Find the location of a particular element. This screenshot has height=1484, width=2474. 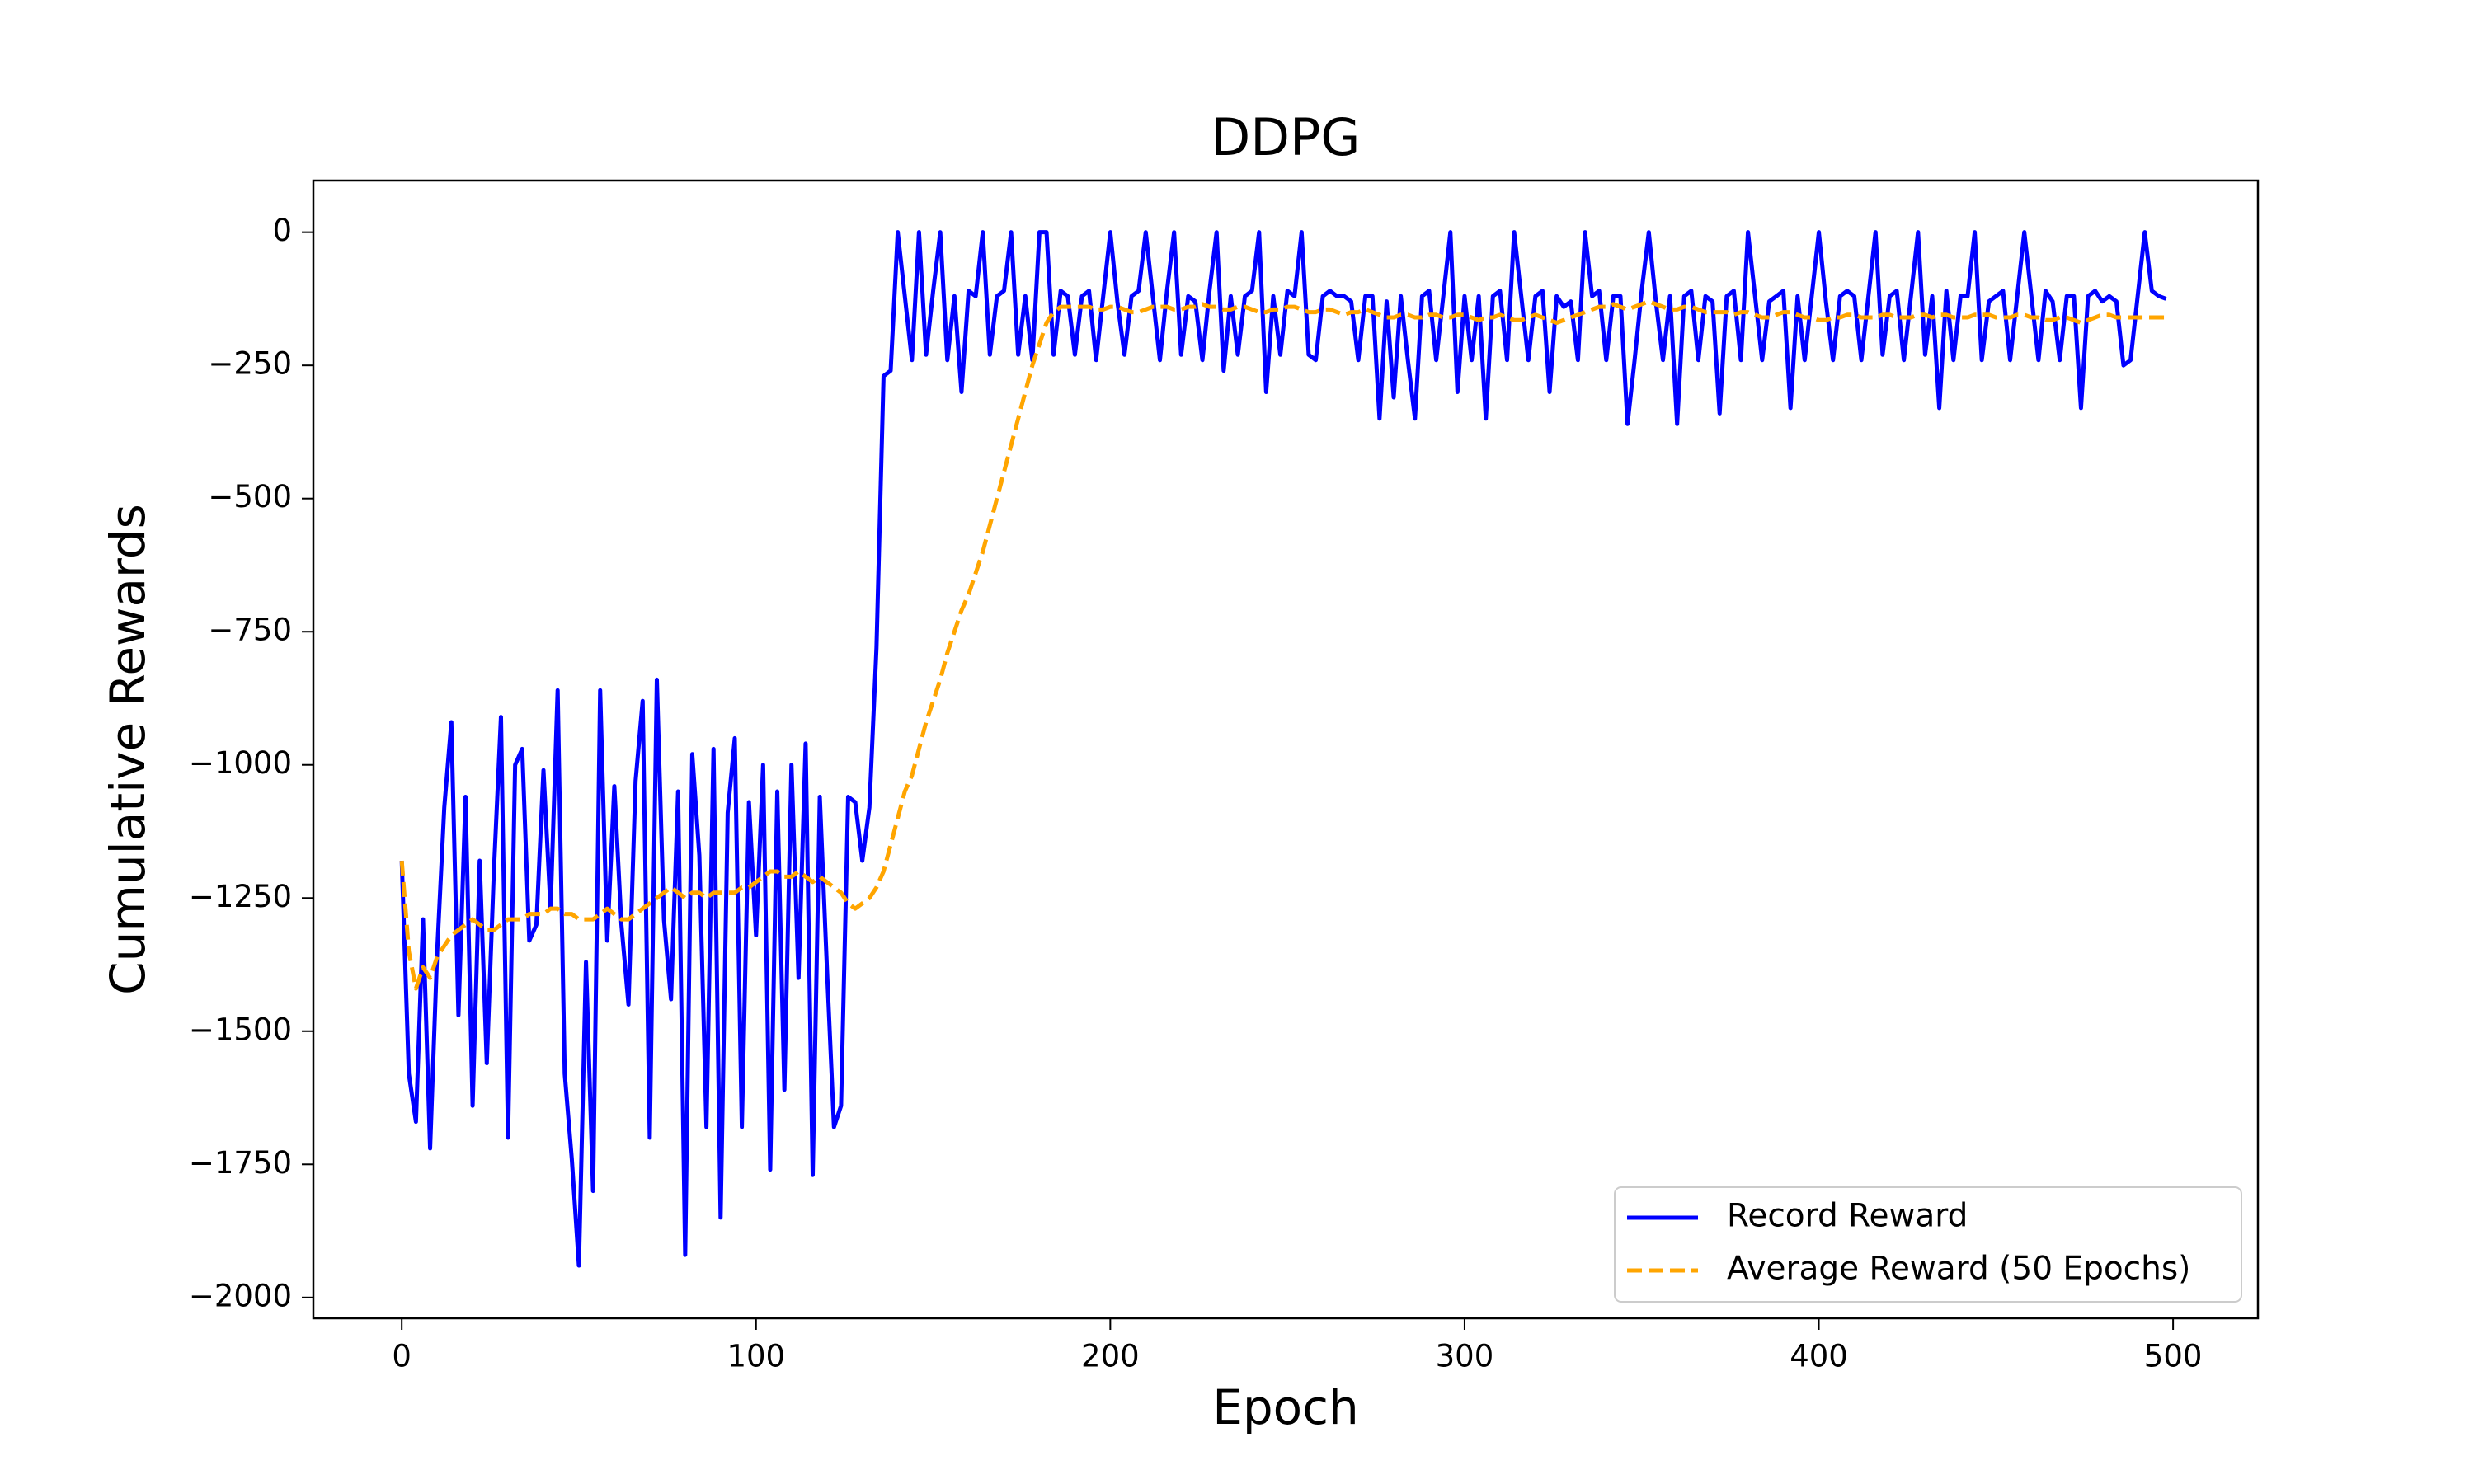

legend-box is located at coordinates (1928, 1244).